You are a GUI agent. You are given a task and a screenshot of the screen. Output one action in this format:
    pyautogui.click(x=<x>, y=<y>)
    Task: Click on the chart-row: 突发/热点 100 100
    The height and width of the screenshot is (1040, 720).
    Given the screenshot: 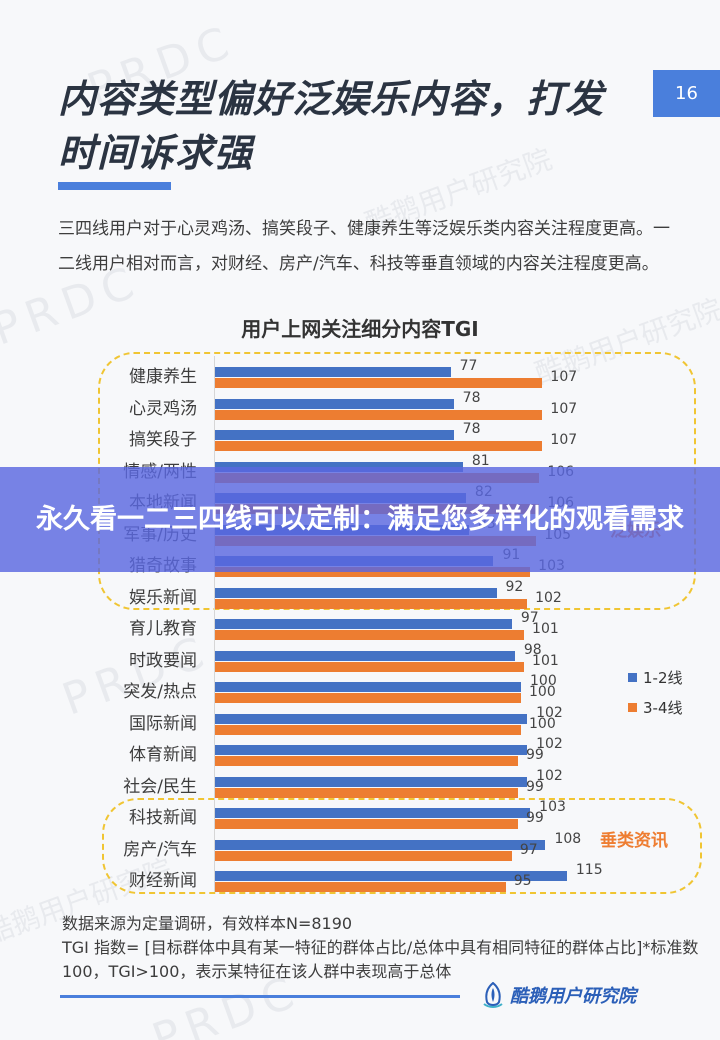 What is the action you would take?
    pyautogui.click(x=360, y=690)
    